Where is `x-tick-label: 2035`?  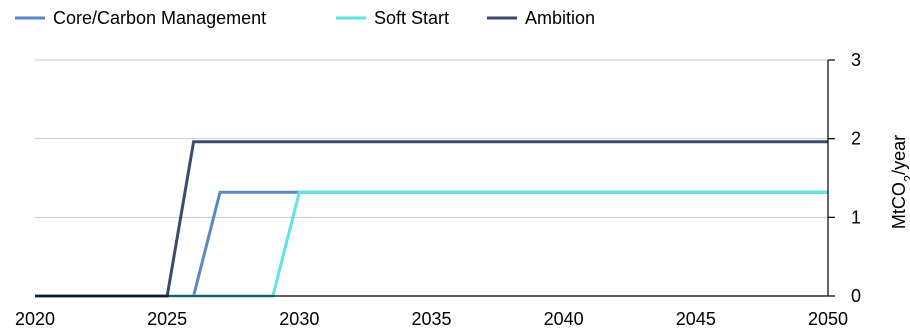 x-tick-label: 2035 is located at coordinates (431, 319).